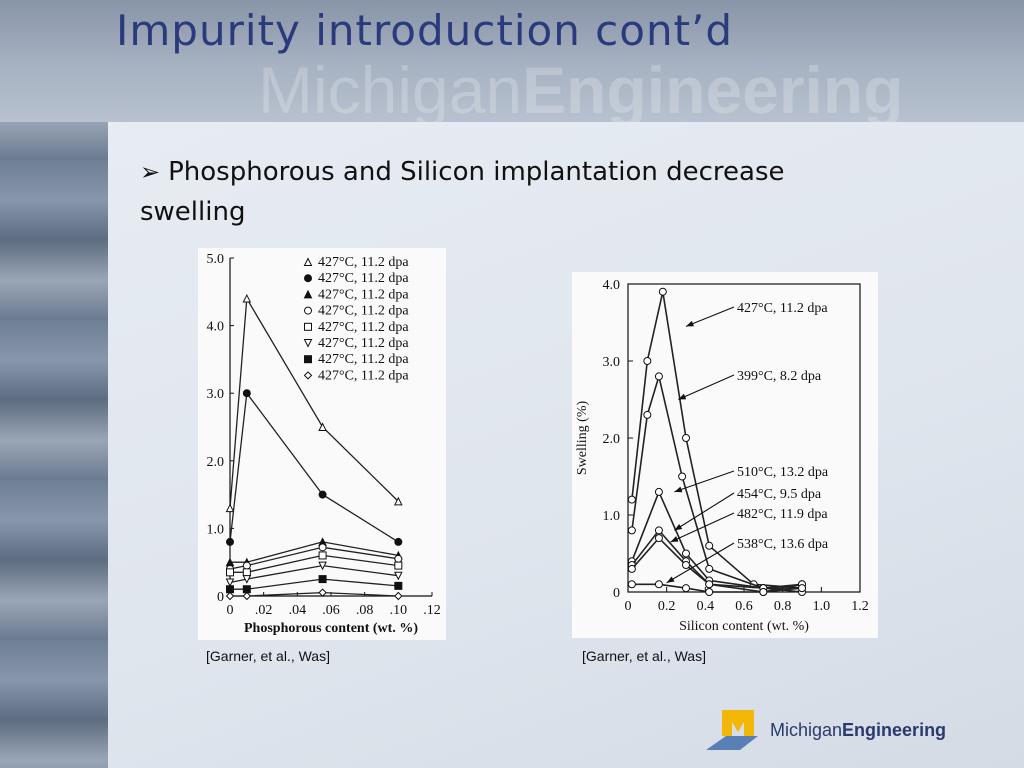 The image size is (1024, 768). What do you see at coordinates (264, 610) in the screenshot?
I see `x-tick-label: .02` at bounding box center [264, 610].